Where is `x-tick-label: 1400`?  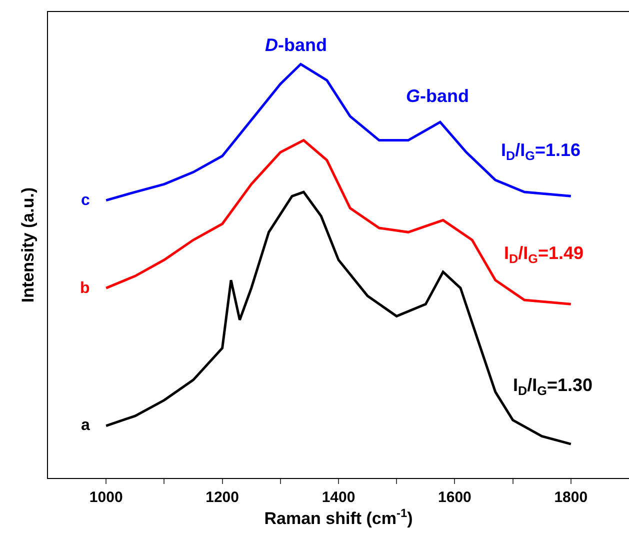 x-tick-label: 1400 is located at coordinates (339, 497).